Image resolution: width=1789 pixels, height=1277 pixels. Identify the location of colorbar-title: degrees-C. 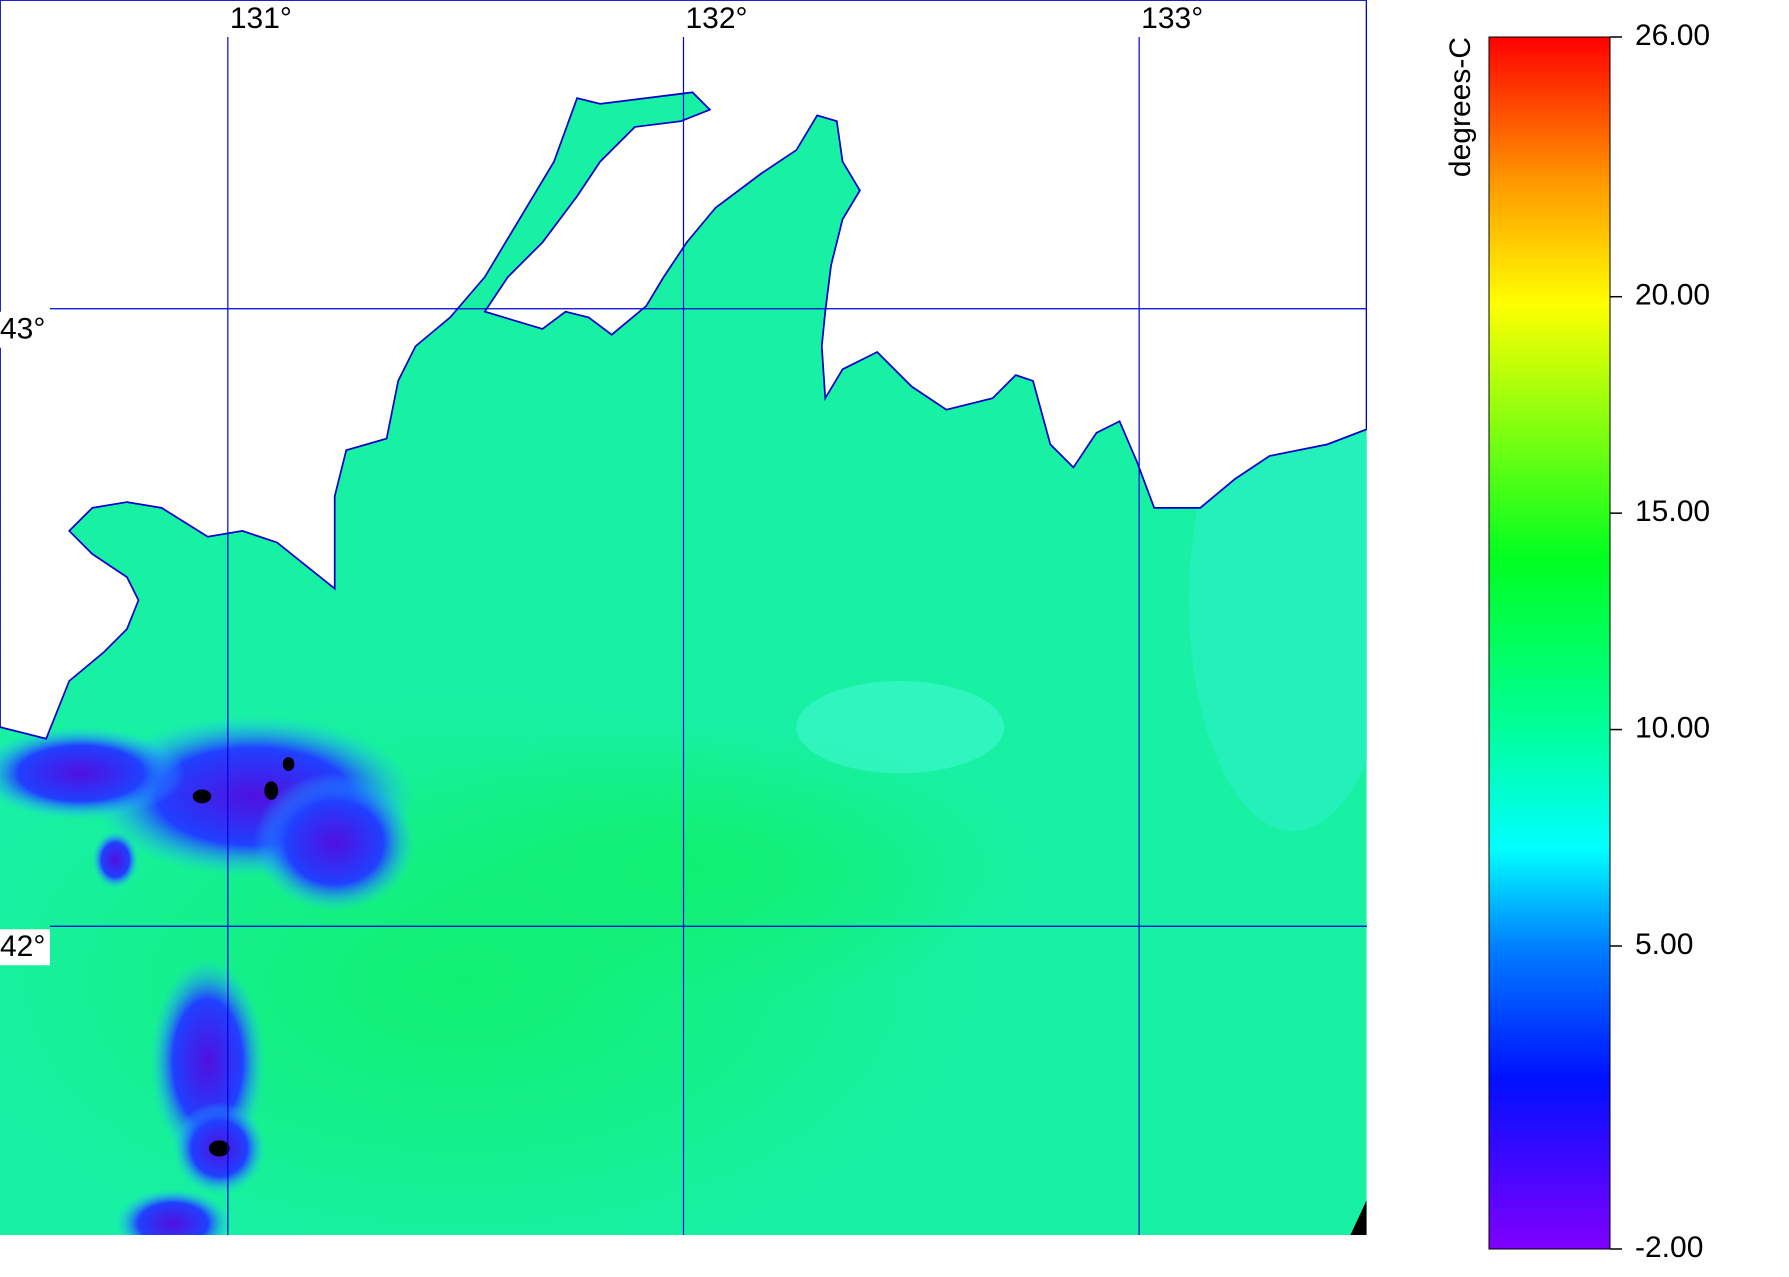
(1460, 107).